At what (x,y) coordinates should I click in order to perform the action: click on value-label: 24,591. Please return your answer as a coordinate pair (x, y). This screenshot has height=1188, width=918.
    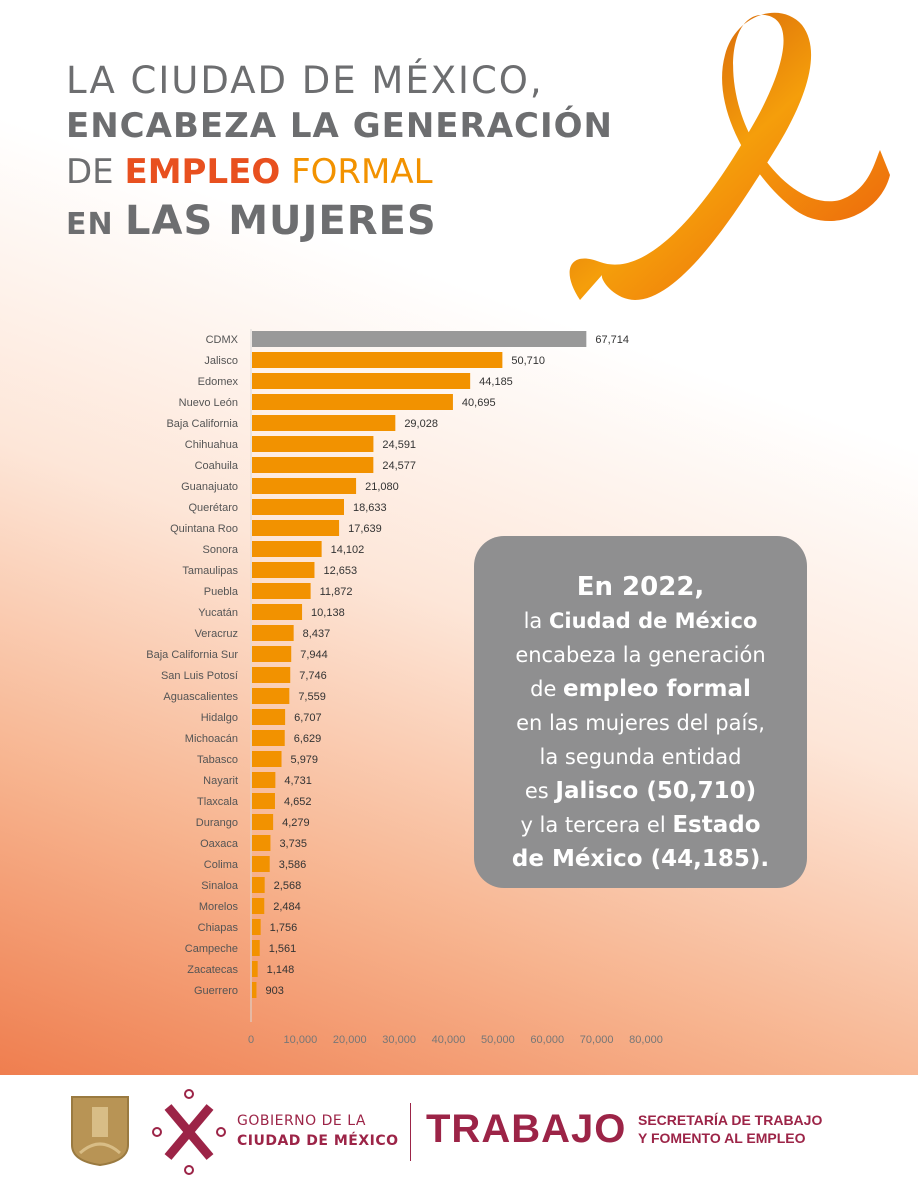
    Looking at the image, I should click on (399, 445).